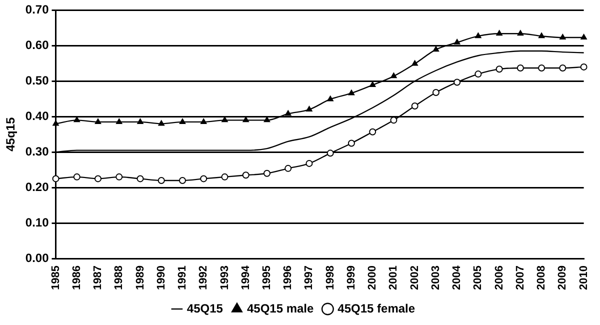 The image size is (600, 325). I want to click on x-tick-label: 1985, so click(56, 278).